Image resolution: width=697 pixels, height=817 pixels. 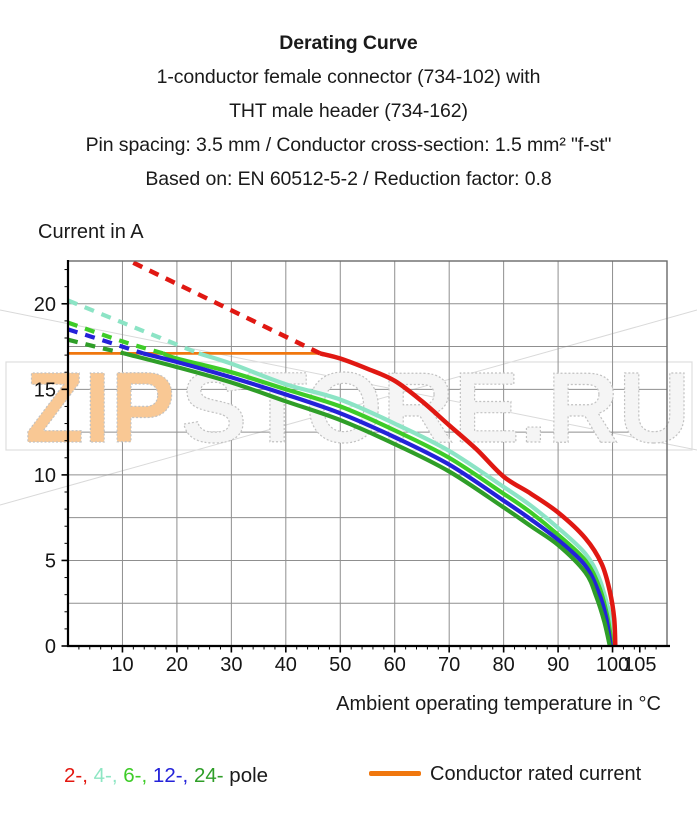 What do you see at coordinates (50, 647) in the screenshot?
I see `y-tick-label: 0` at bounding box center [50, 647].